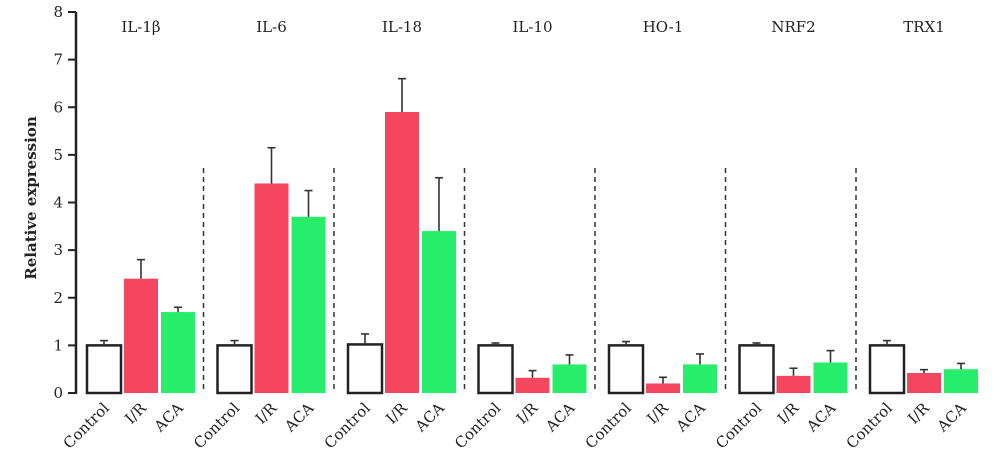  What do you see at coordinates (793, 384) in the screenshot?
I see `bar-nrf2-ir` at bounding box center [793, 384].